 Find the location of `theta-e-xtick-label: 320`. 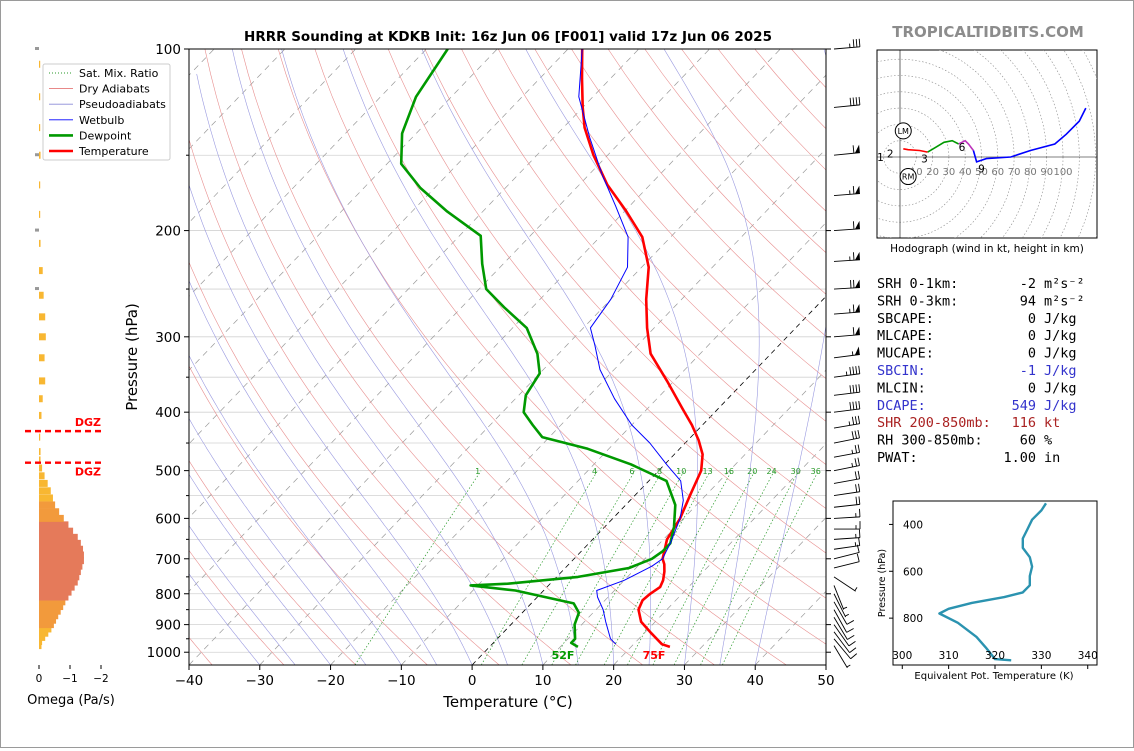

theta-e-xtick-label: 320 is located at coordinates (995, 656).